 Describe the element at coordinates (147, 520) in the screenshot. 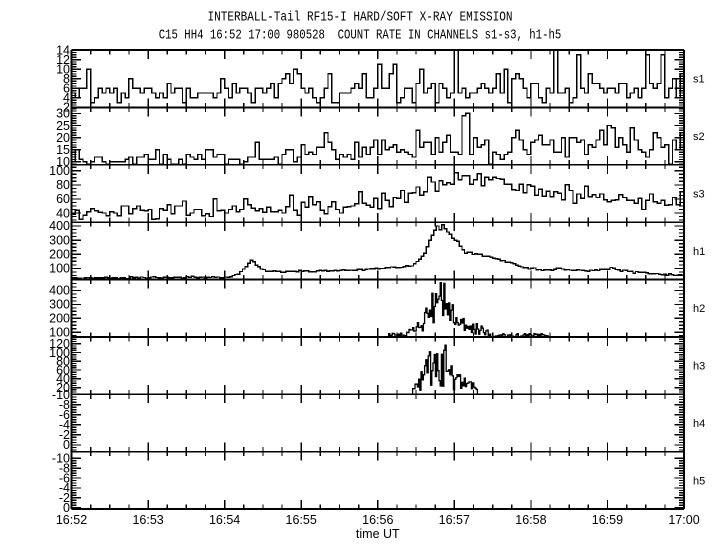

I see `svg-text: 16:53` at that location.